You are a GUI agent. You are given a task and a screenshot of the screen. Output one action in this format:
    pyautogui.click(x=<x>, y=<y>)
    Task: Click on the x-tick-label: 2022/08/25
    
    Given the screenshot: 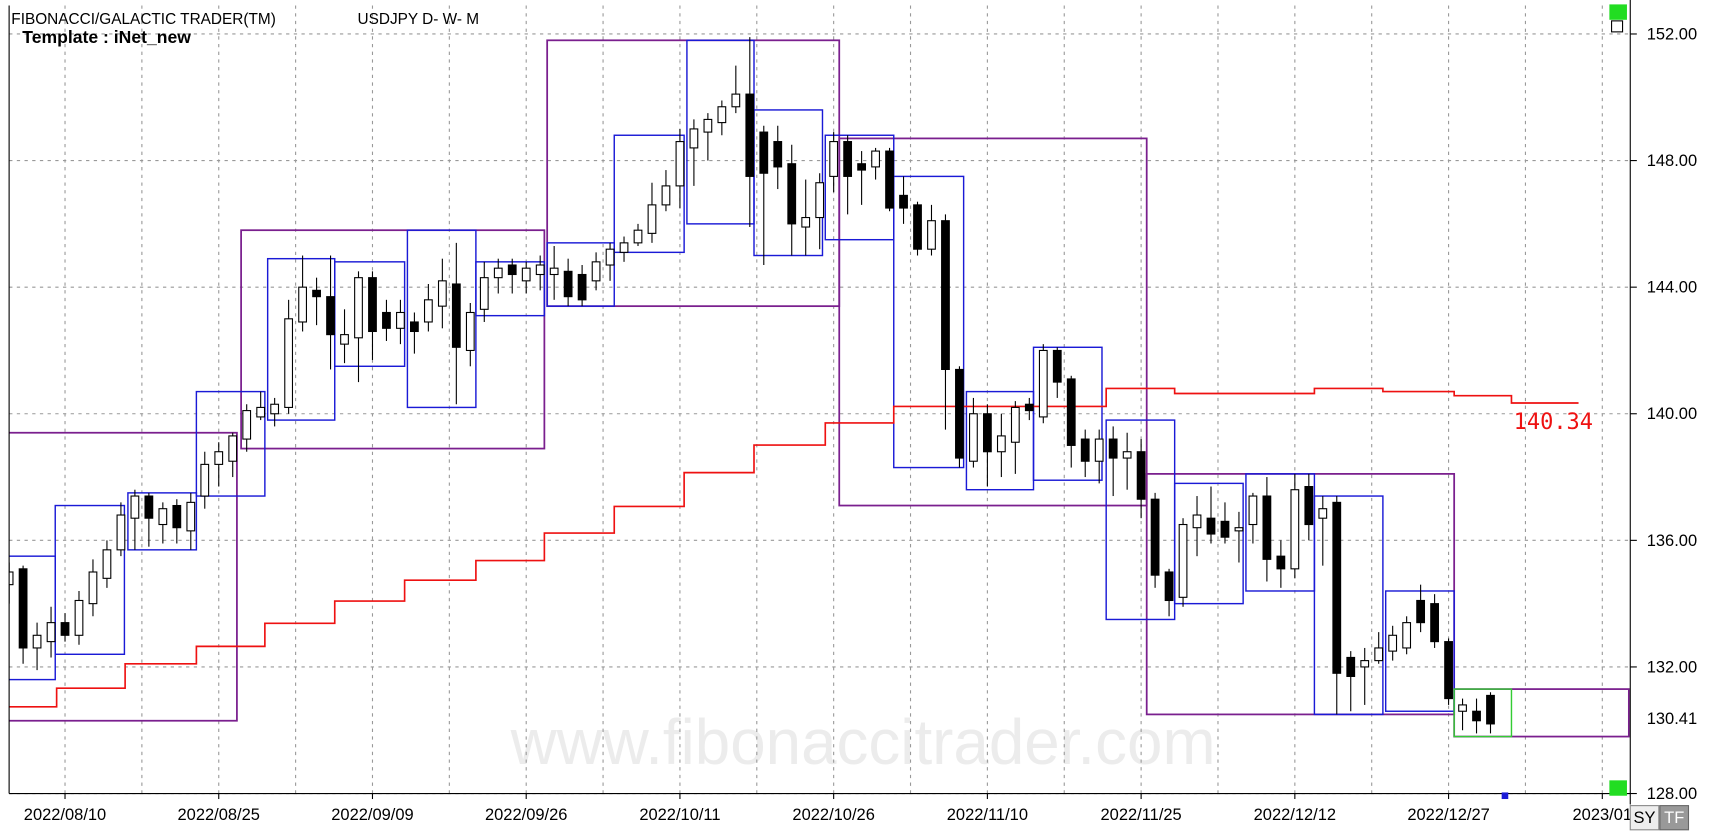 What is the action you would take?
    pyautogui.click(x=219, y=815)
    